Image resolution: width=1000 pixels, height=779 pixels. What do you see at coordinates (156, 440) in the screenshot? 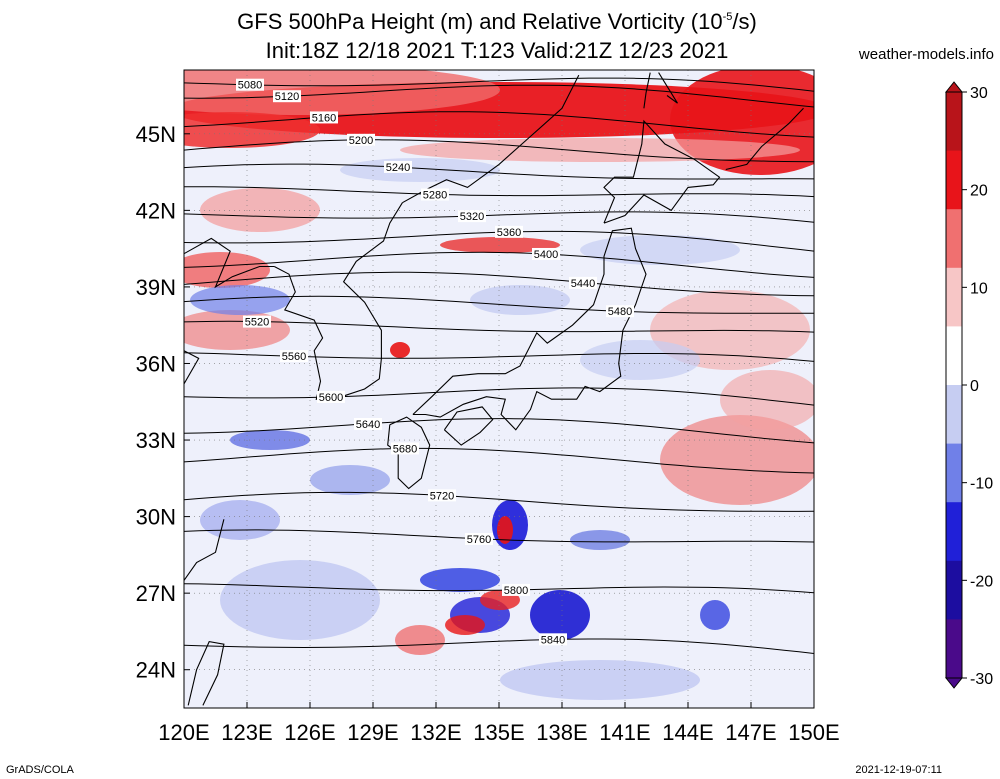
I see `lat-tick-label: 33N` at bounding box center [156, 440].